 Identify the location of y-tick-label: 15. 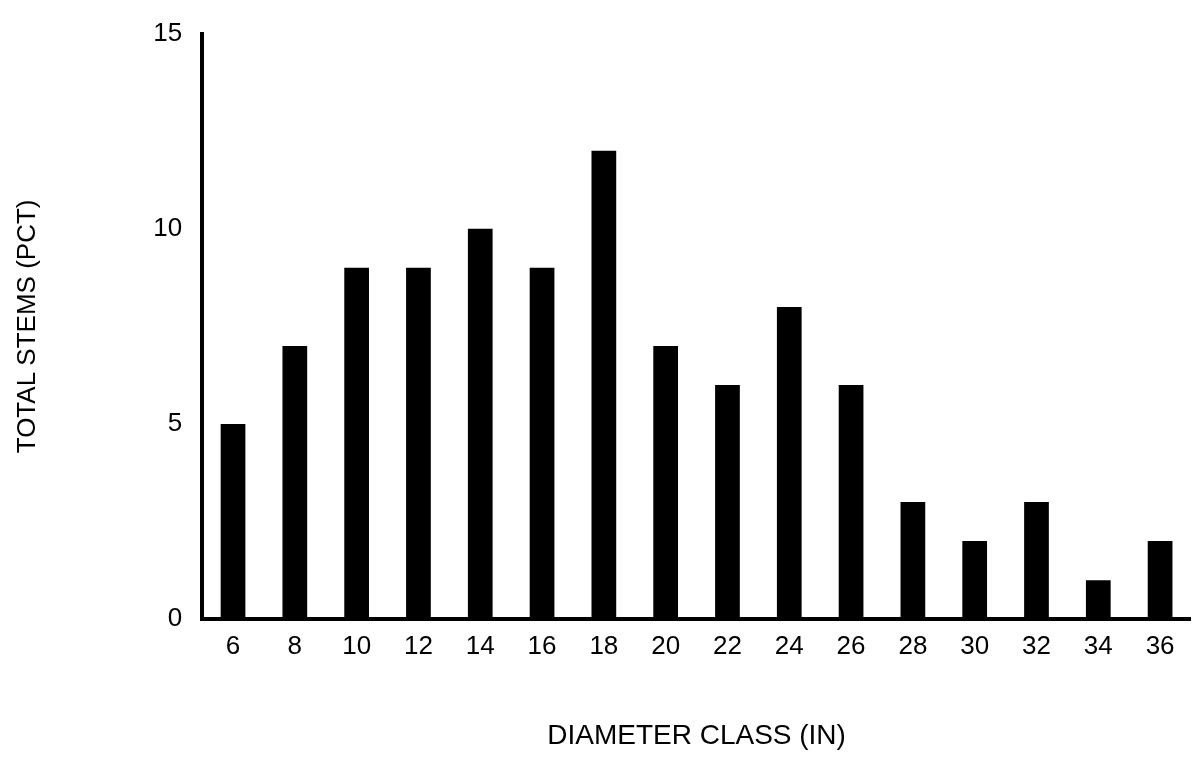
(168, 31).